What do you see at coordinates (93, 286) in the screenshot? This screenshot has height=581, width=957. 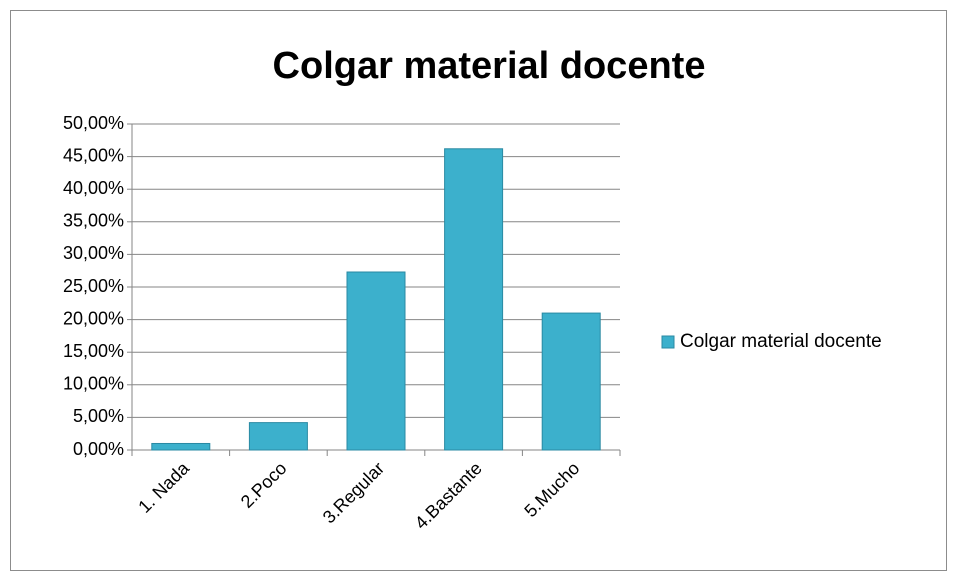 I see `y-tick-label: 25,00%` at bounding box center [93, 286].